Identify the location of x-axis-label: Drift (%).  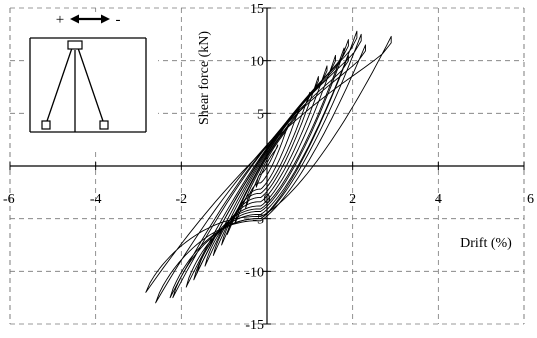
(486, 243).